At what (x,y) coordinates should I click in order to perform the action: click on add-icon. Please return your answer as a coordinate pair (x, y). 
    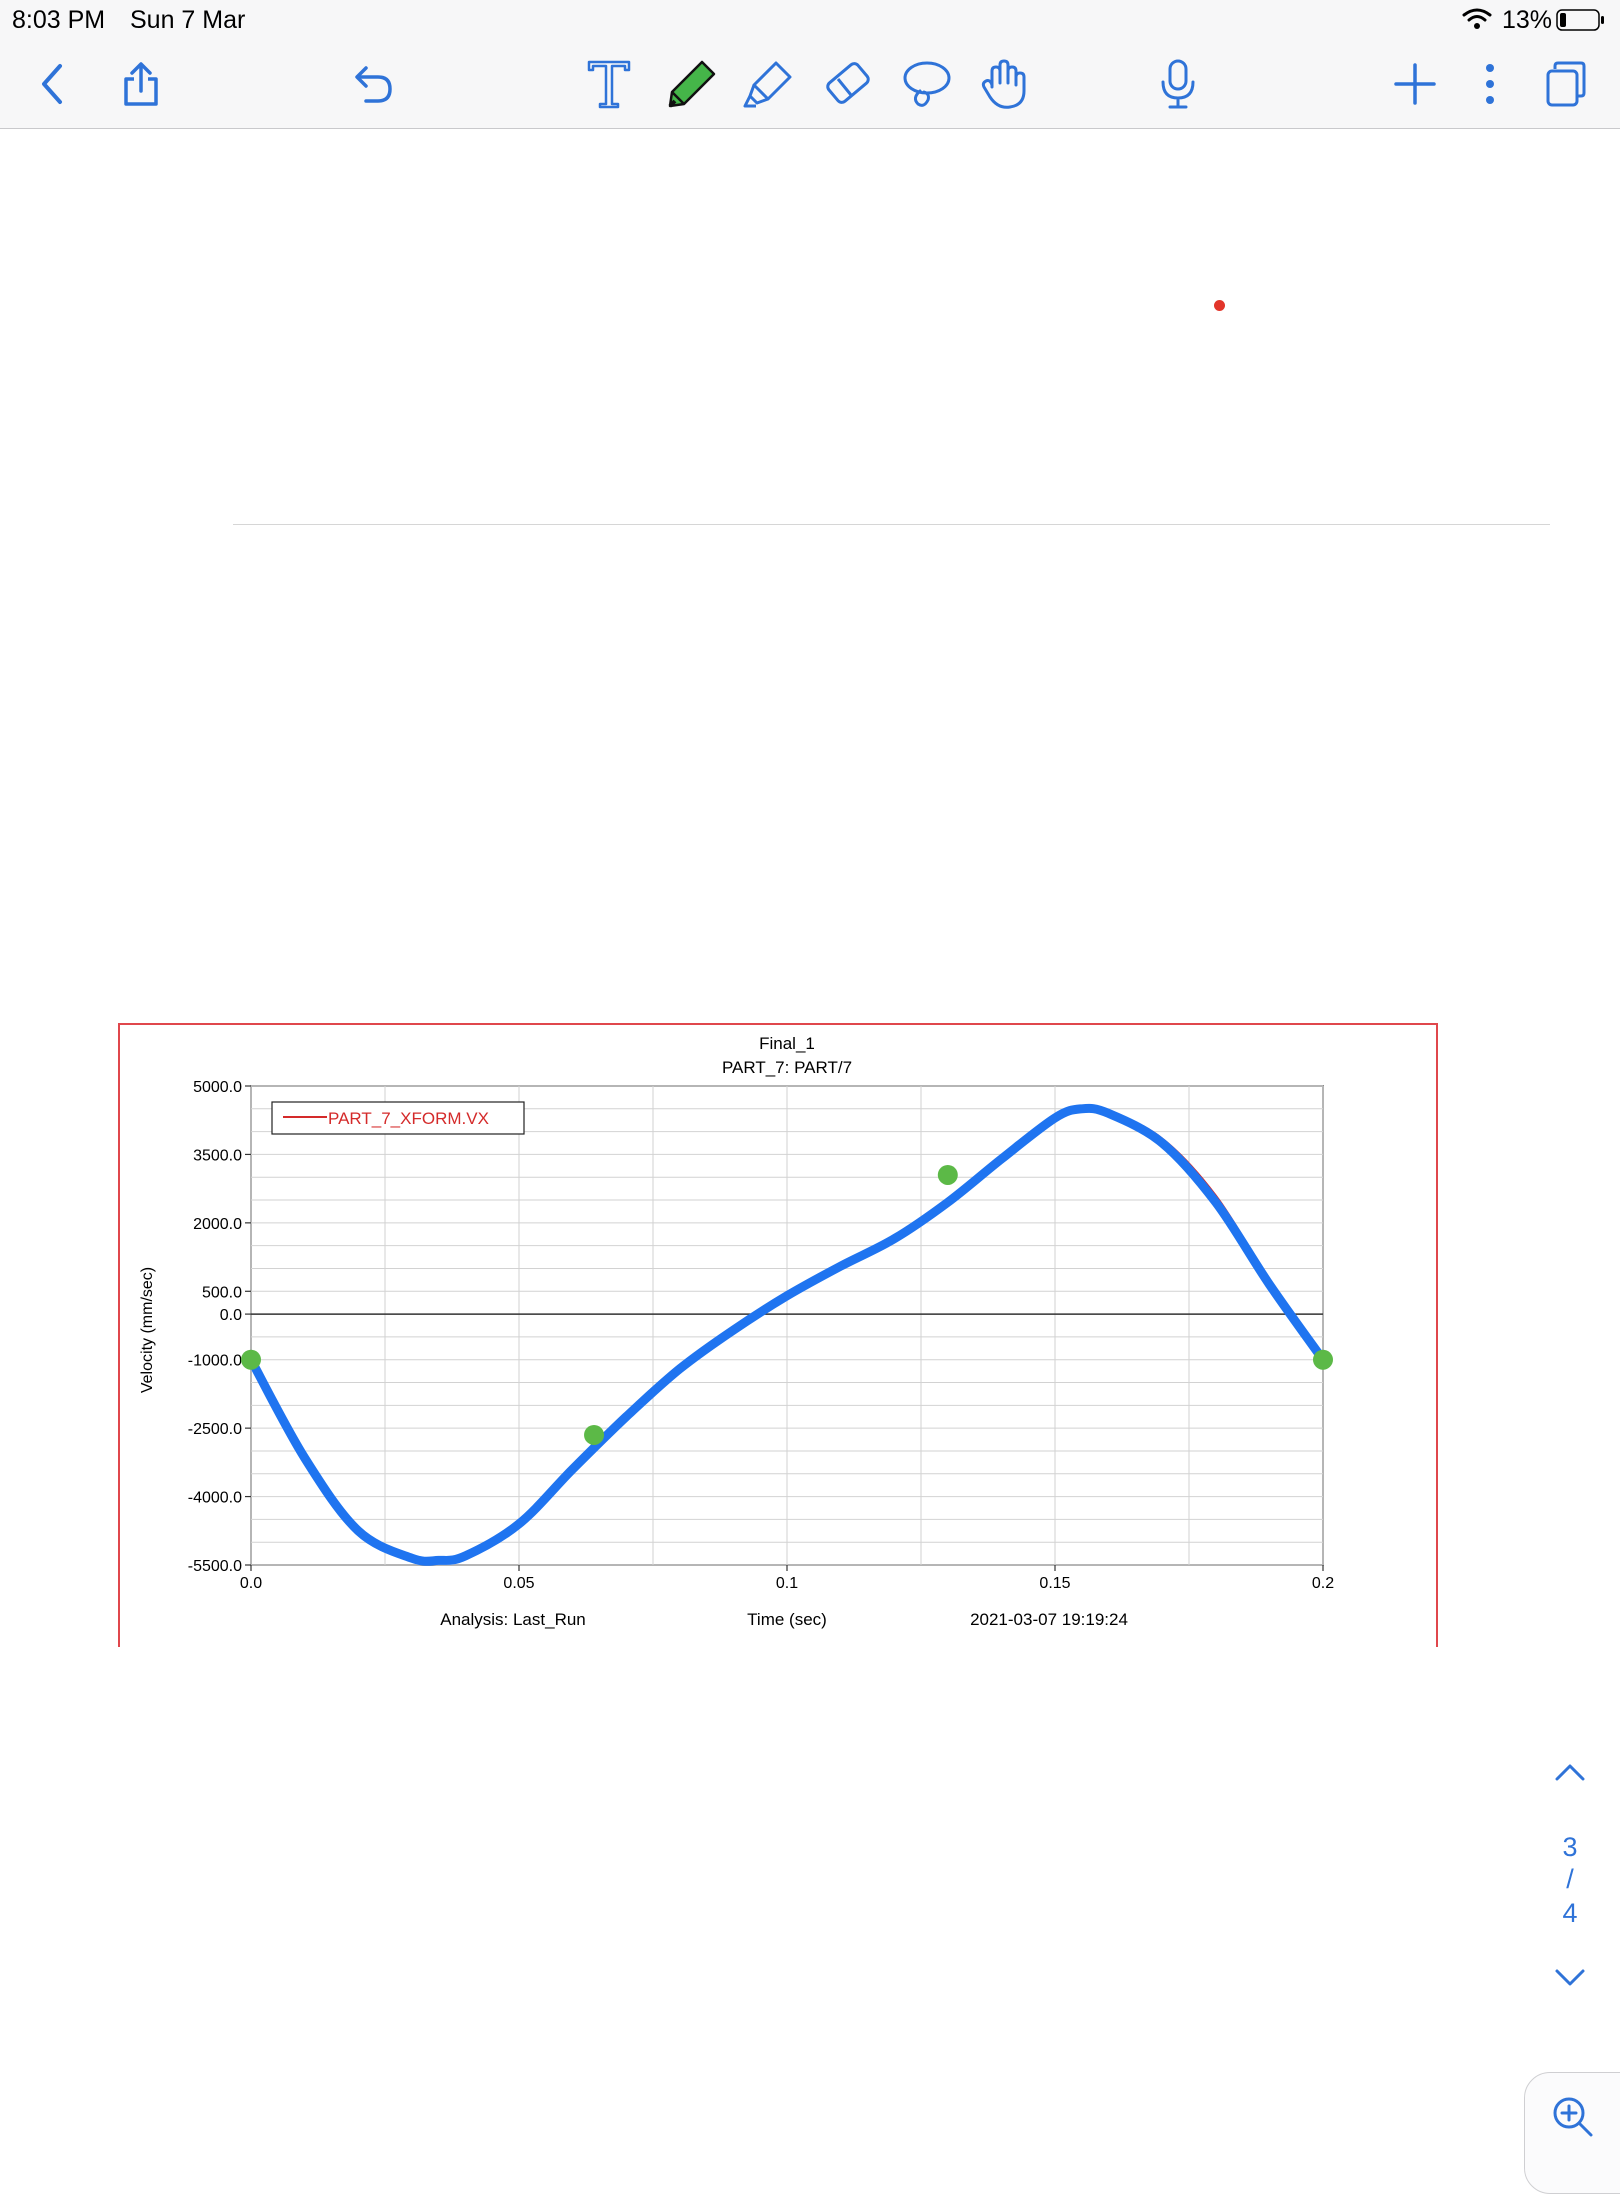
    Looking at the image, I should click on (1415, 84).